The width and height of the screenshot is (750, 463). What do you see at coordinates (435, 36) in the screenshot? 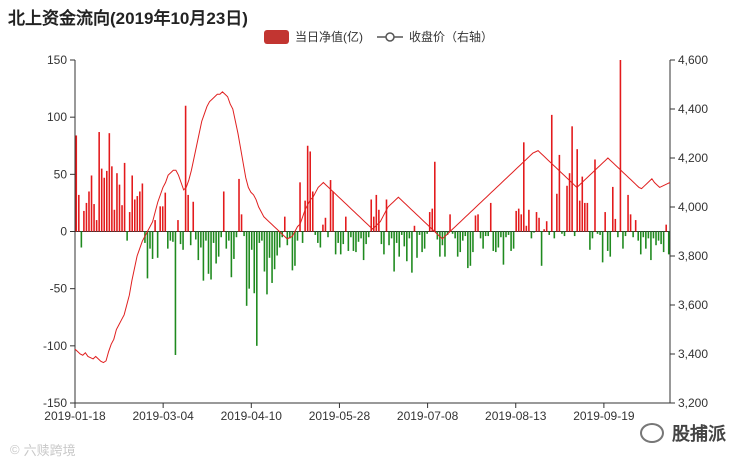
I see `legend-item-line: 收盘价（右轴）` at bounding box center [435, 36].